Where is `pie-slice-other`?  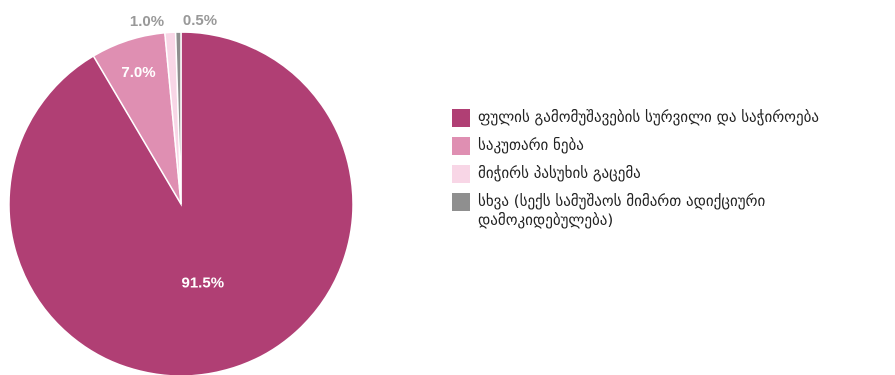
pie-slice-other is located at coordinates (178, 118).